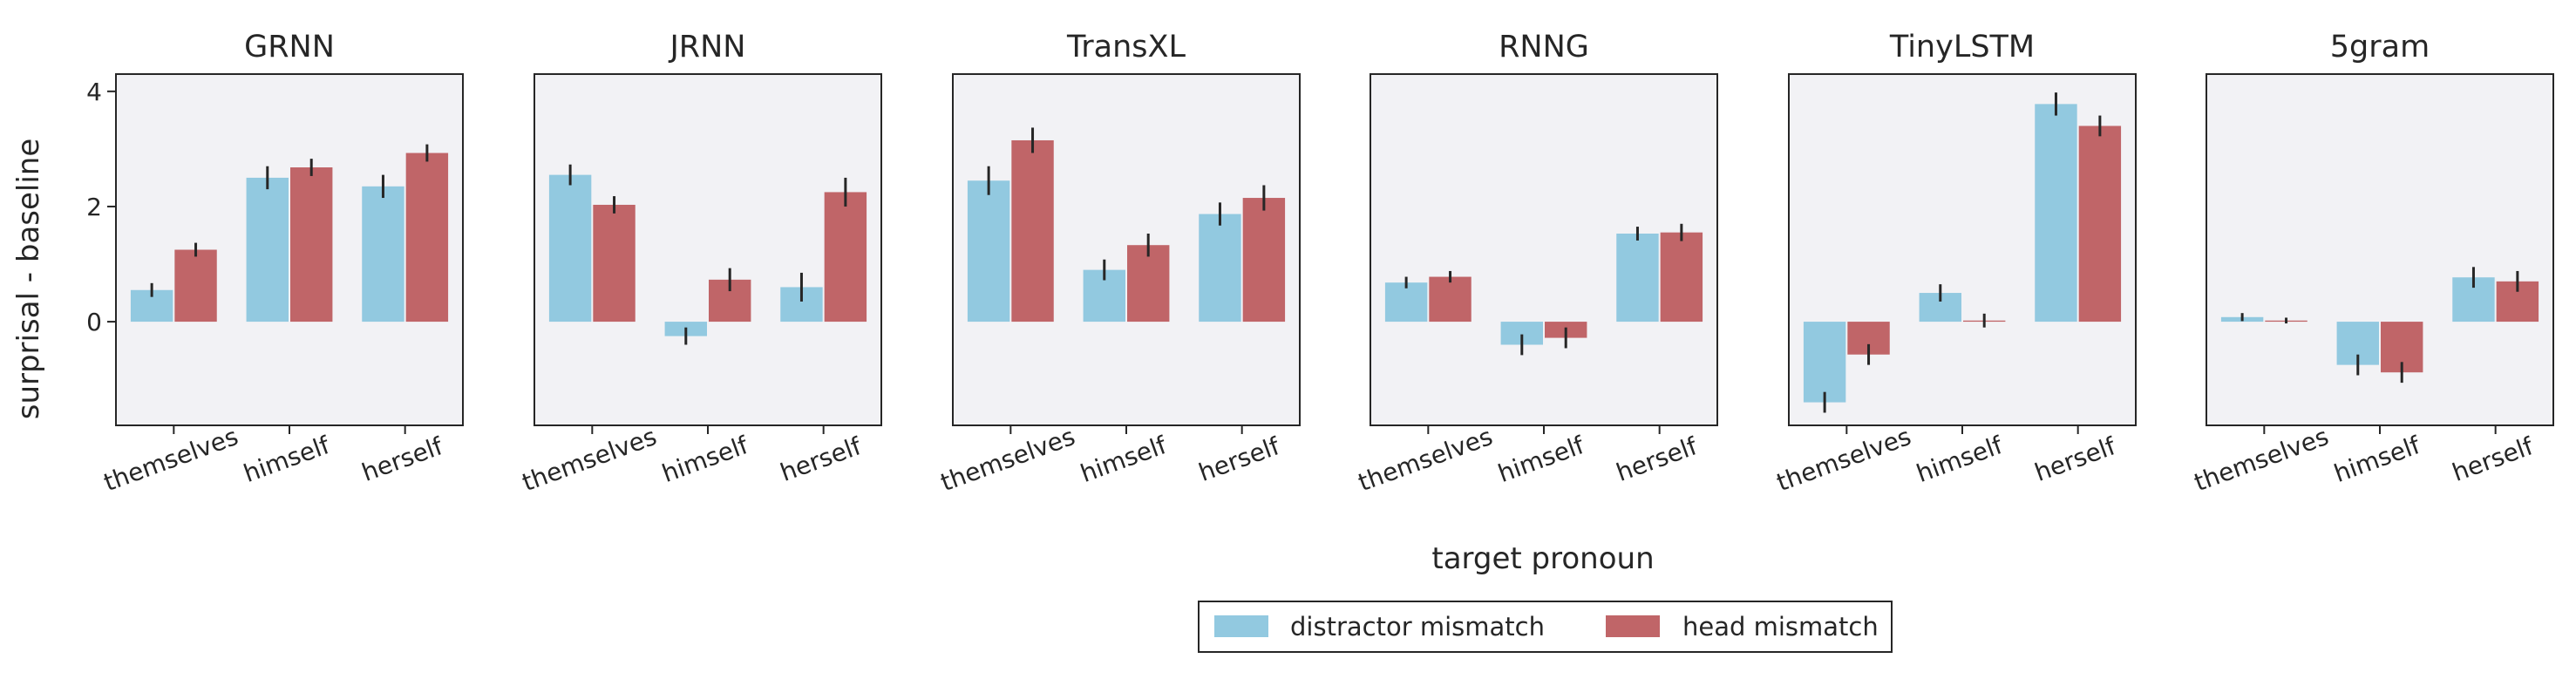  Describe the element at coordinates (267, 250) in the screenshot. I see `bar-distractor-mismatch-himself` at that location.